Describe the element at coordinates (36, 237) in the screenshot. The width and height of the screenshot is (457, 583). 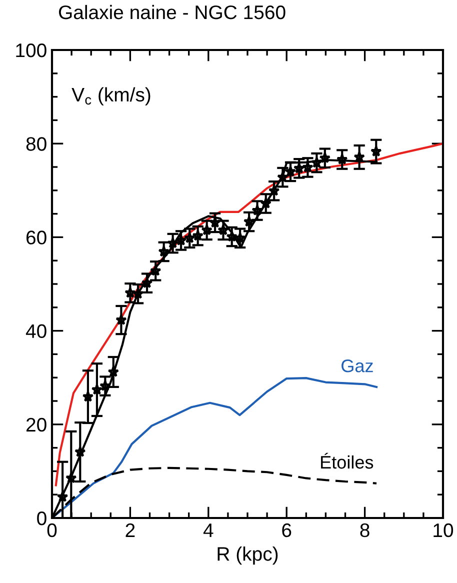
I see `y-tick-label: 60` at that location.